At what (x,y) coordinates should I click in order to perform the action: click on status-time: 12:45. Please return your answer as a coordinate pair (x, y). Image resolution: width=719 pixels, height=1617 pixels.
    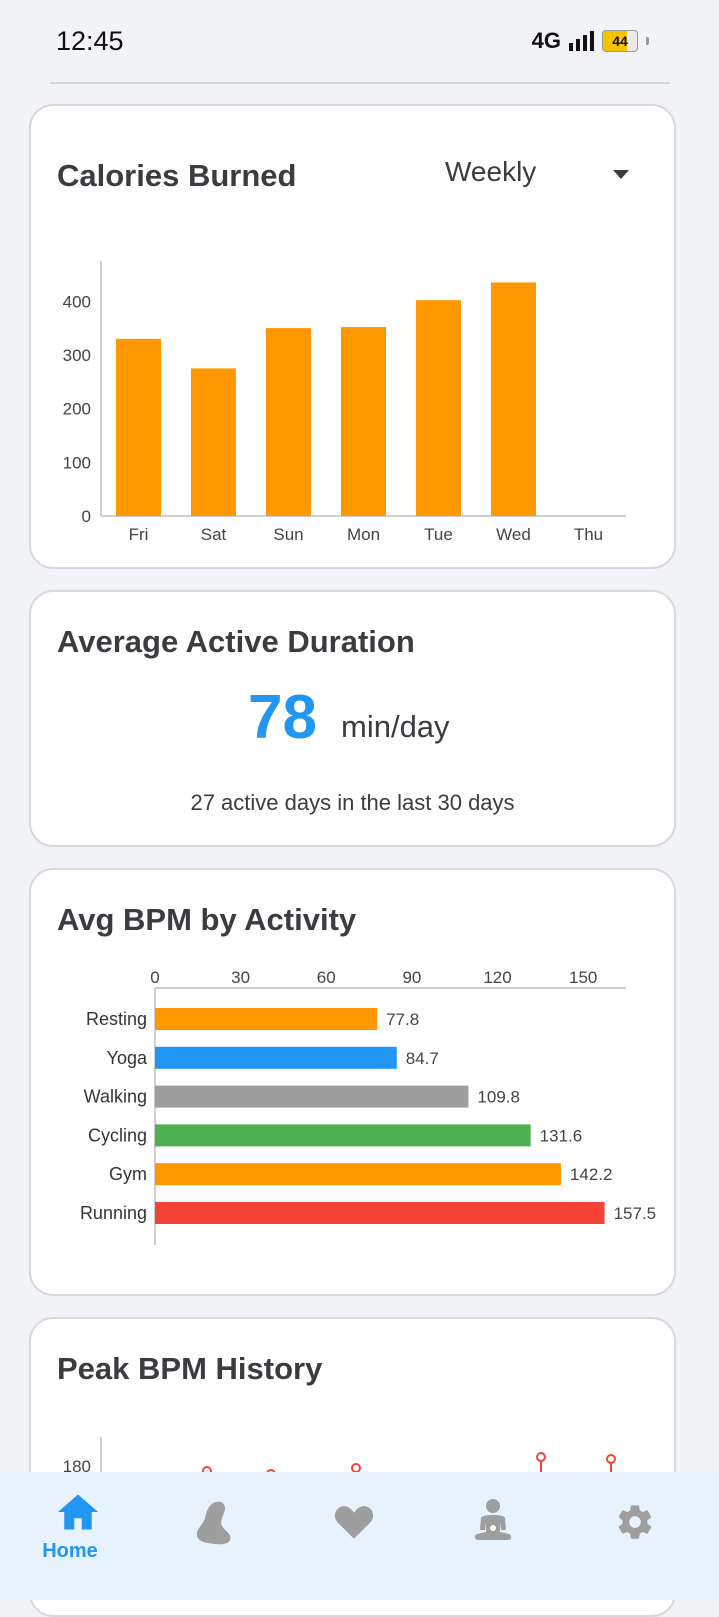
    Looking at the image, I should click on (90, 41).